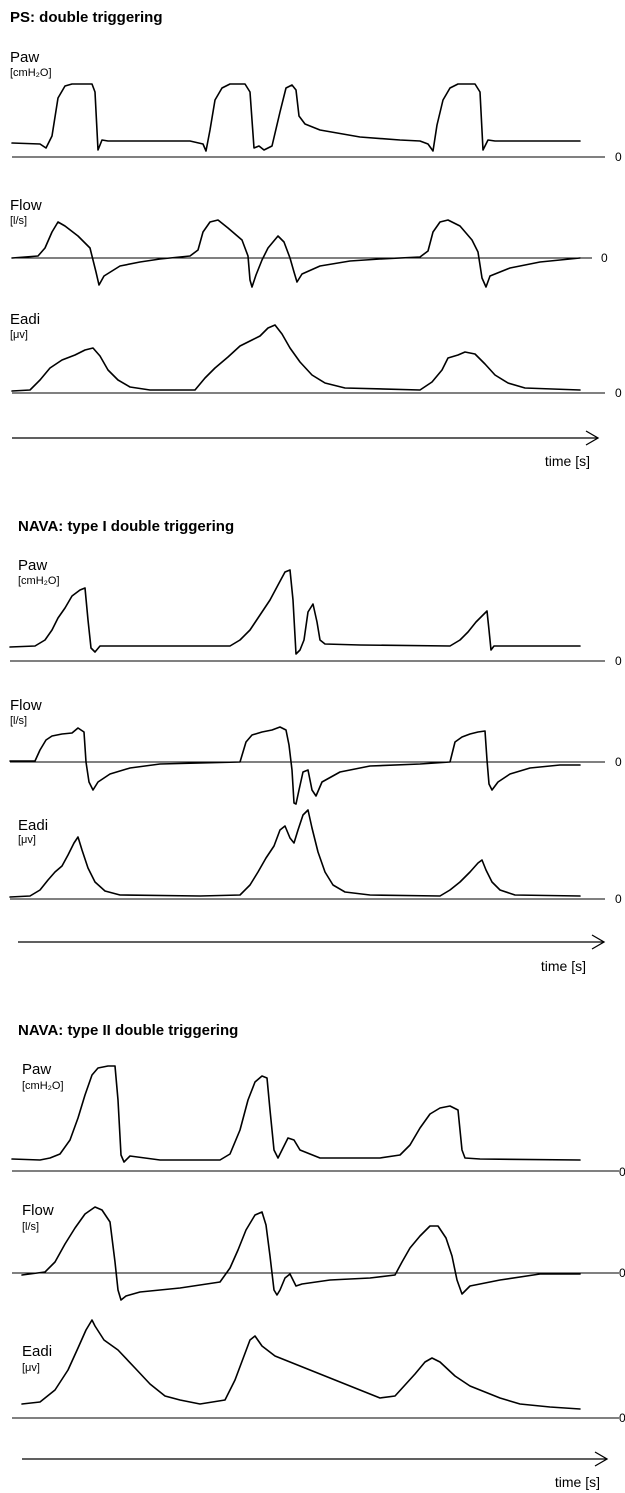 This screenshot has width=625, height=1493. What do you see at coordinates (86, 17) in the screenshot?
I see `section-title: PS: double triggering` at bounding box center [86, 17].